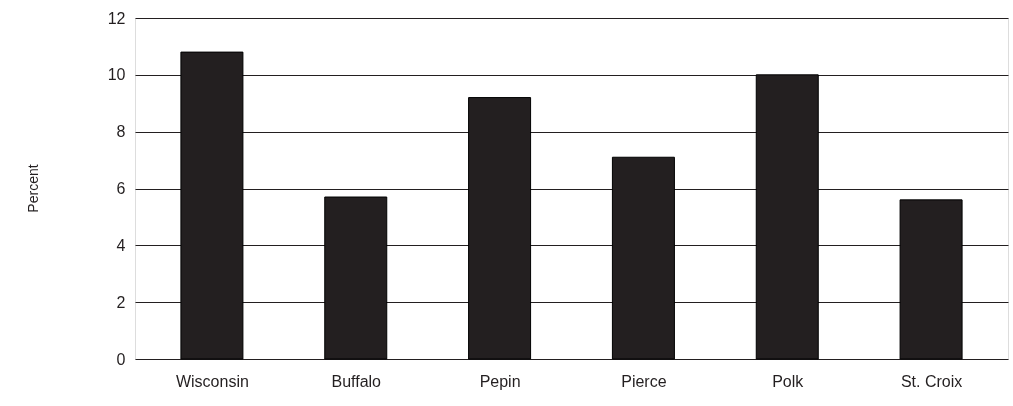  Describe the element at coordinates (116, 75) in the screenshot. I see `y-tick-label: 10` at that location.